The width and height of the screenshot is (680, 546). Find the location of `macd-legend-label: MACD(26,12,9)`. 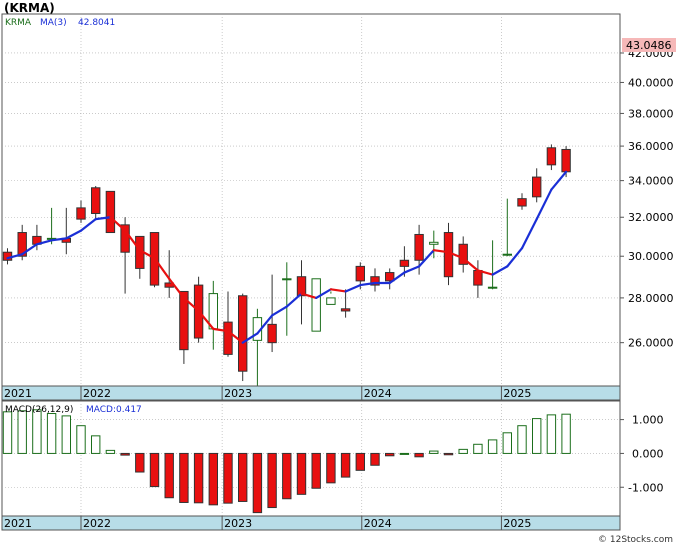

macd-legend-label: MACD(26,12,9) is located at coordinates (39, 410).